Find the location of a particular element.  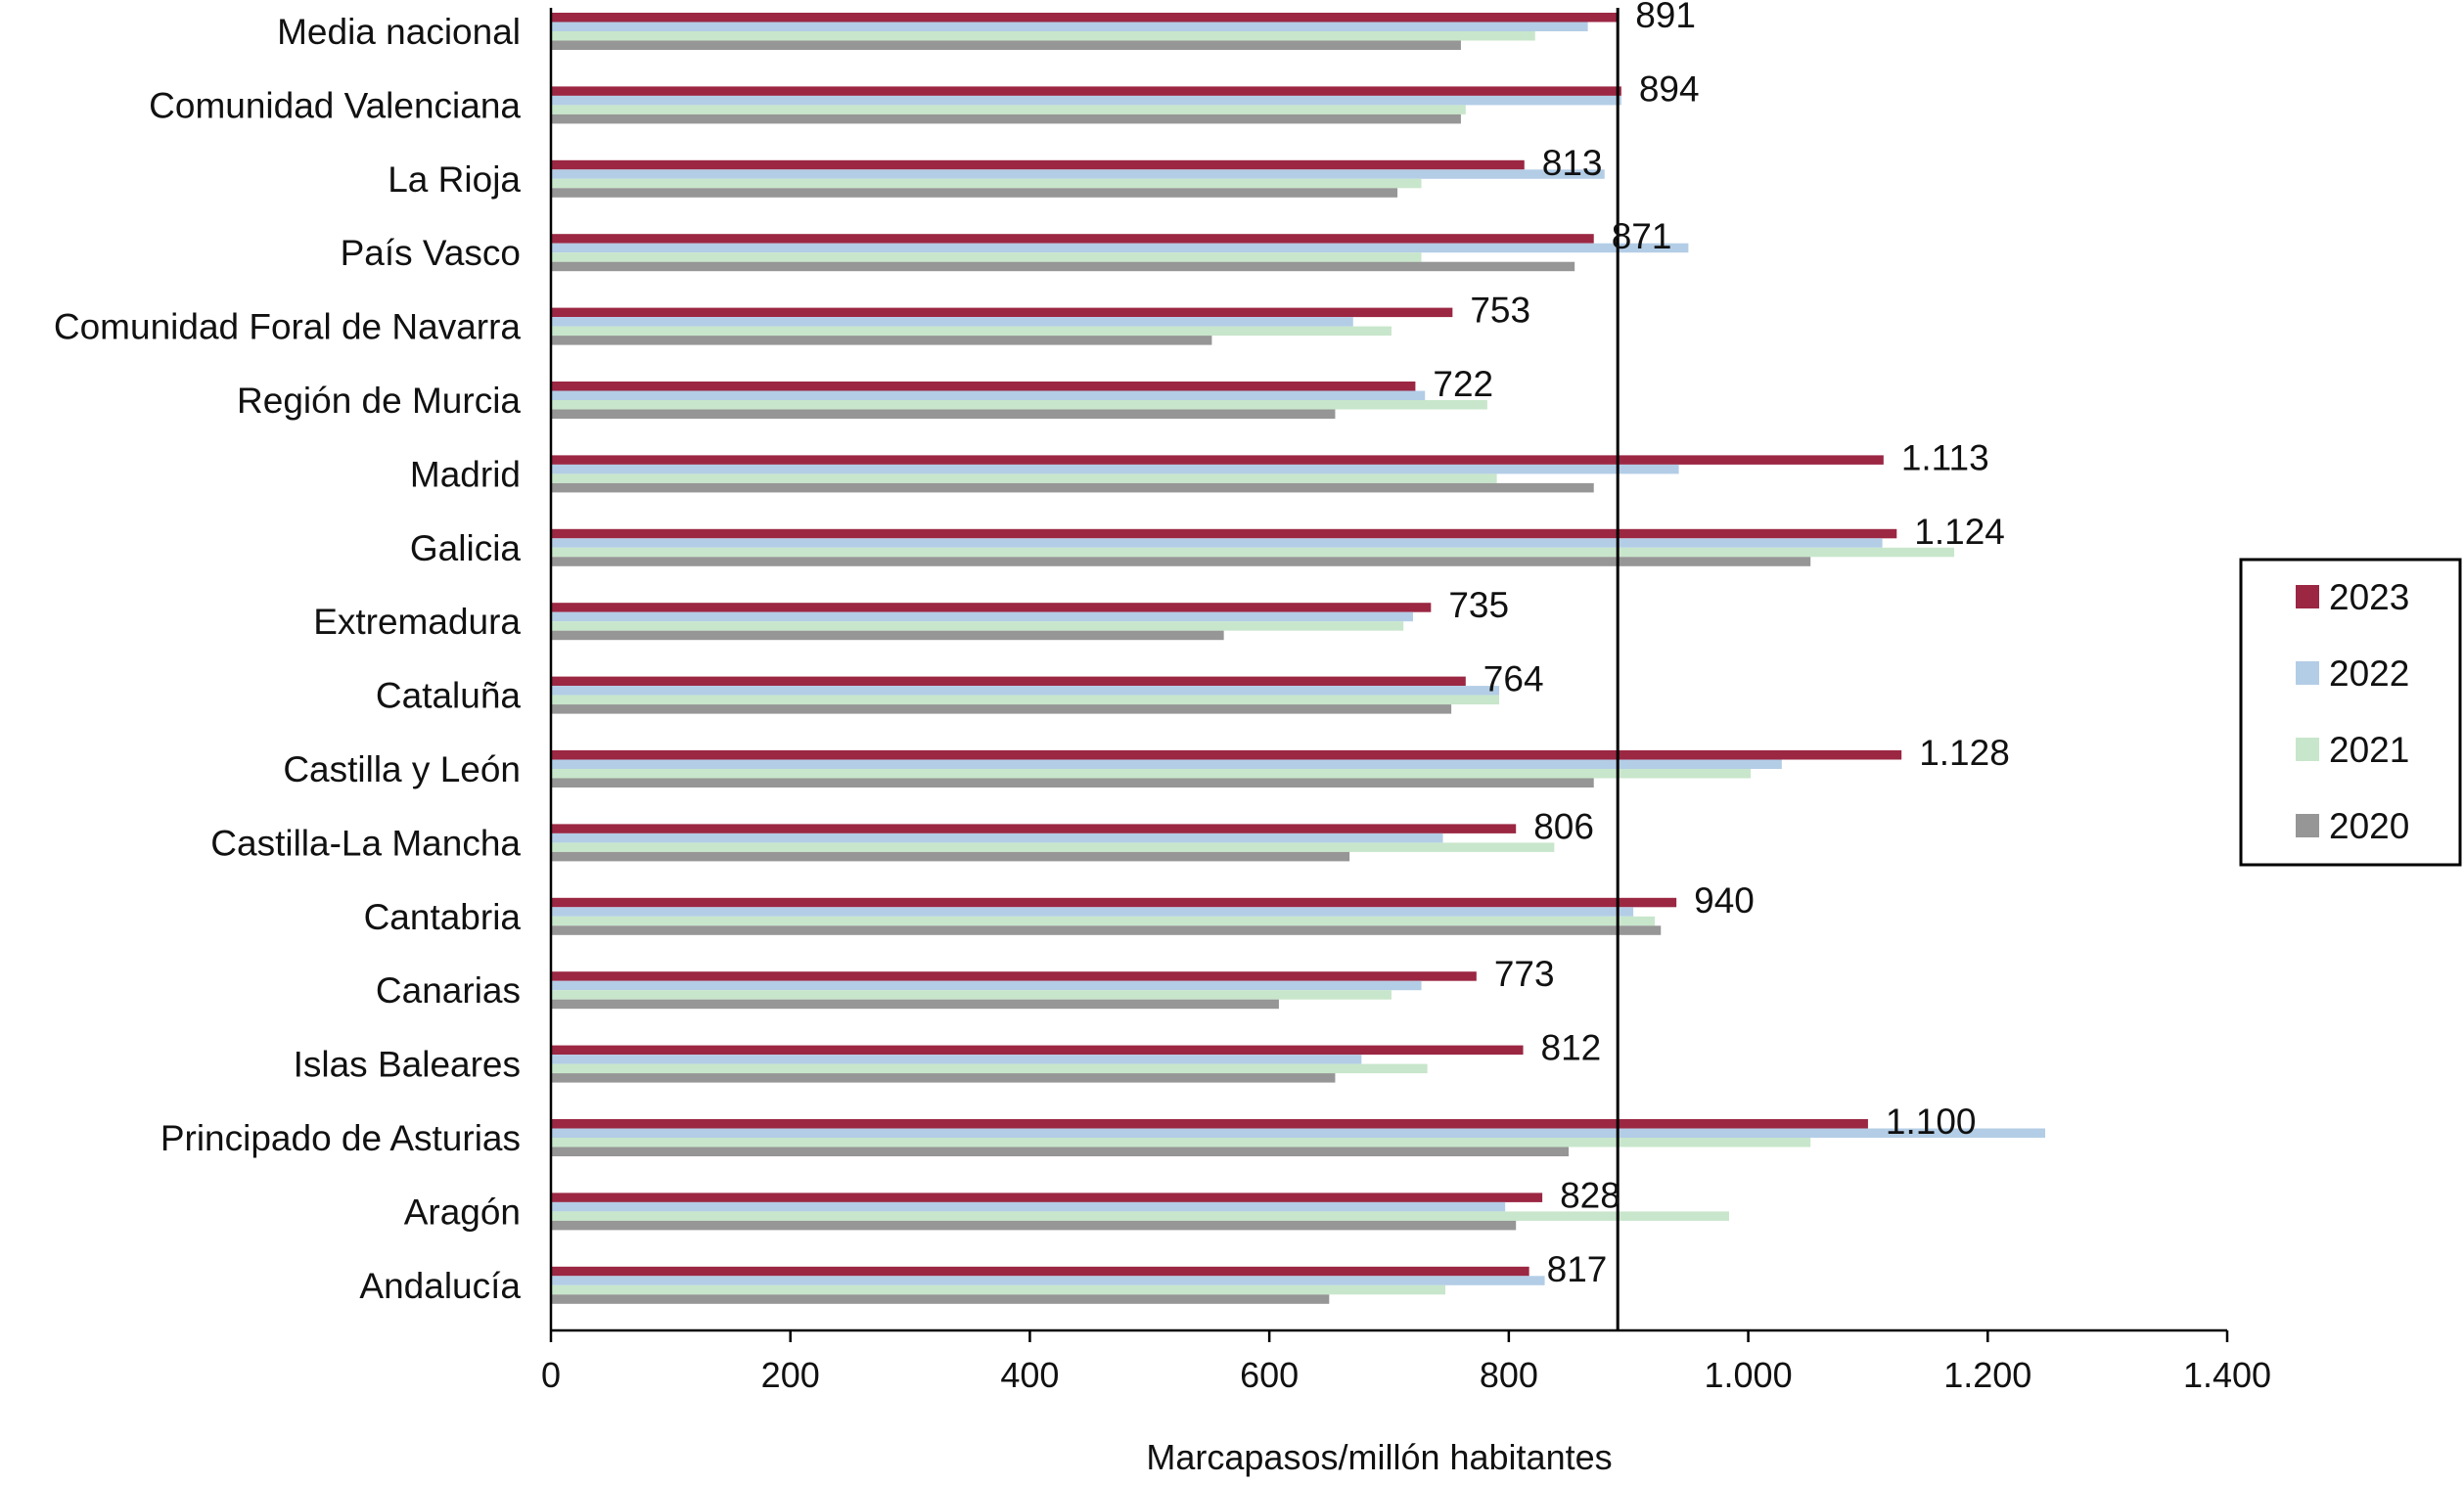

x-tick-label: 800 is located at coordinates (1509, 1375).